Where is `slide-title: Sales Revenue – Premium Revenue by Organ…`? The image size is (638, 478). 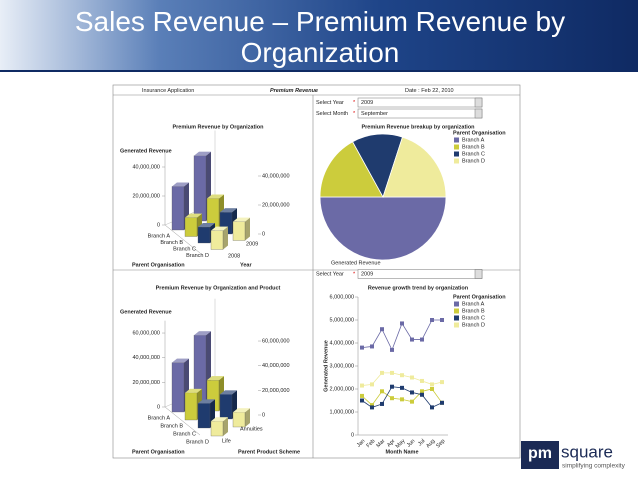 slide-title: Sales Revenue – Premium Revenue by Organ… is located at coordinates (320, 37).